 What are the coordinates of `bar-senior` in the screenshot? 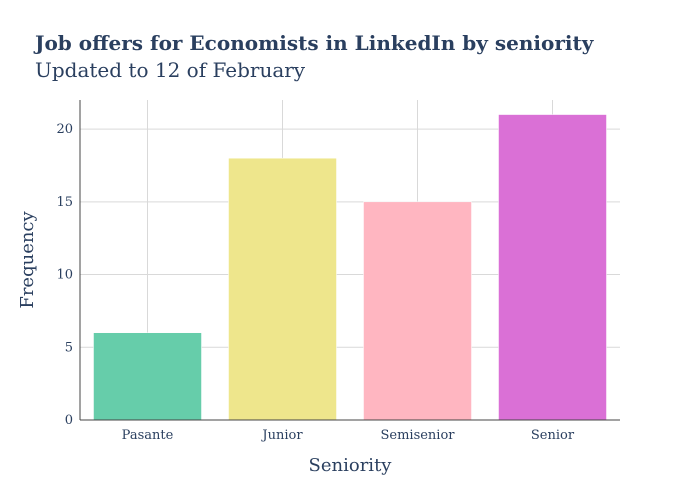 It's located at (552, 267).